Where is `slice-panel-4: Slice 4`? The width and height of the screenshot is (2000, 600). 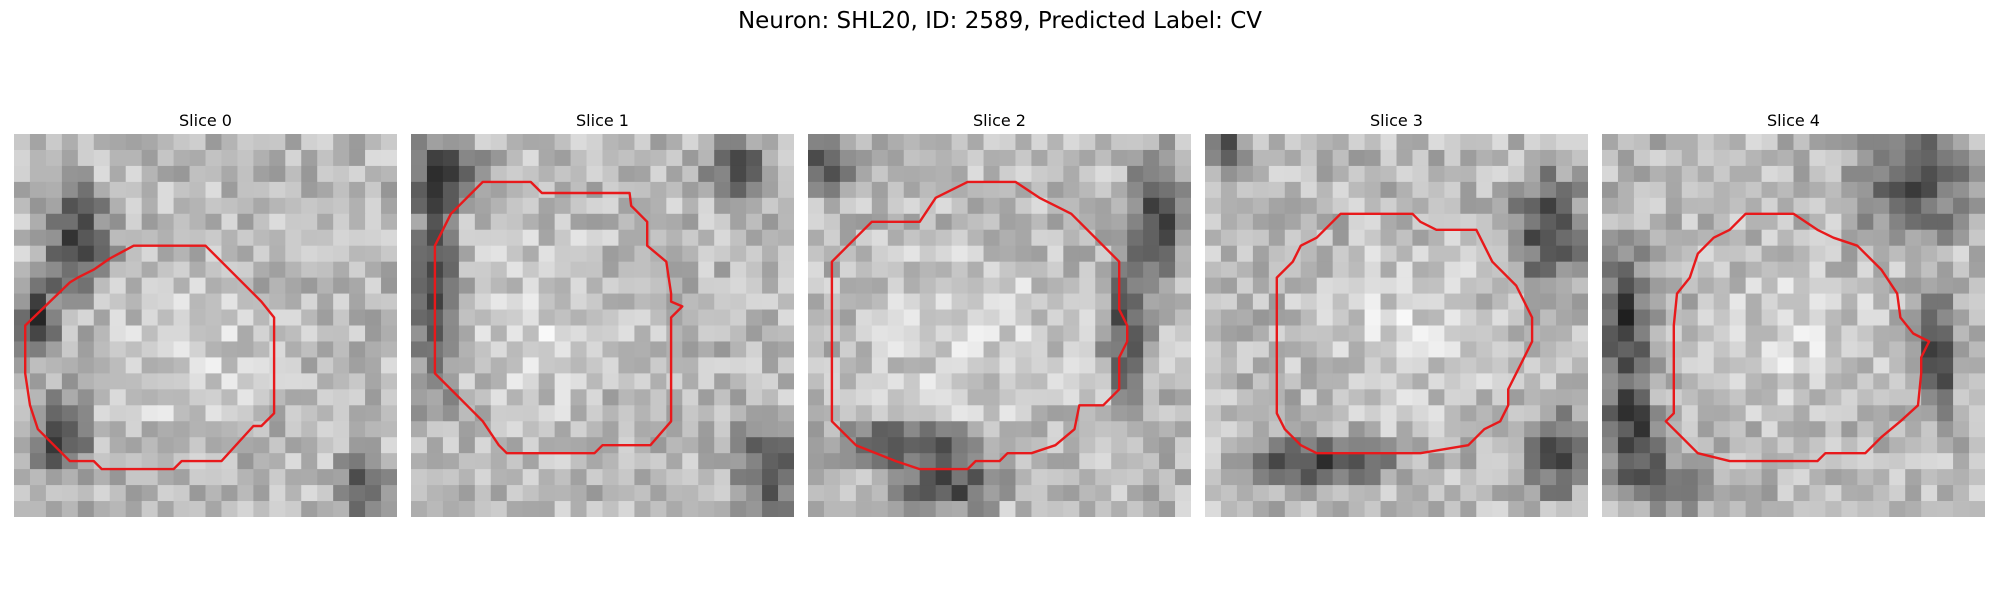 slice-panel-4: Slice 4 is located at coordinates (1793, 312).